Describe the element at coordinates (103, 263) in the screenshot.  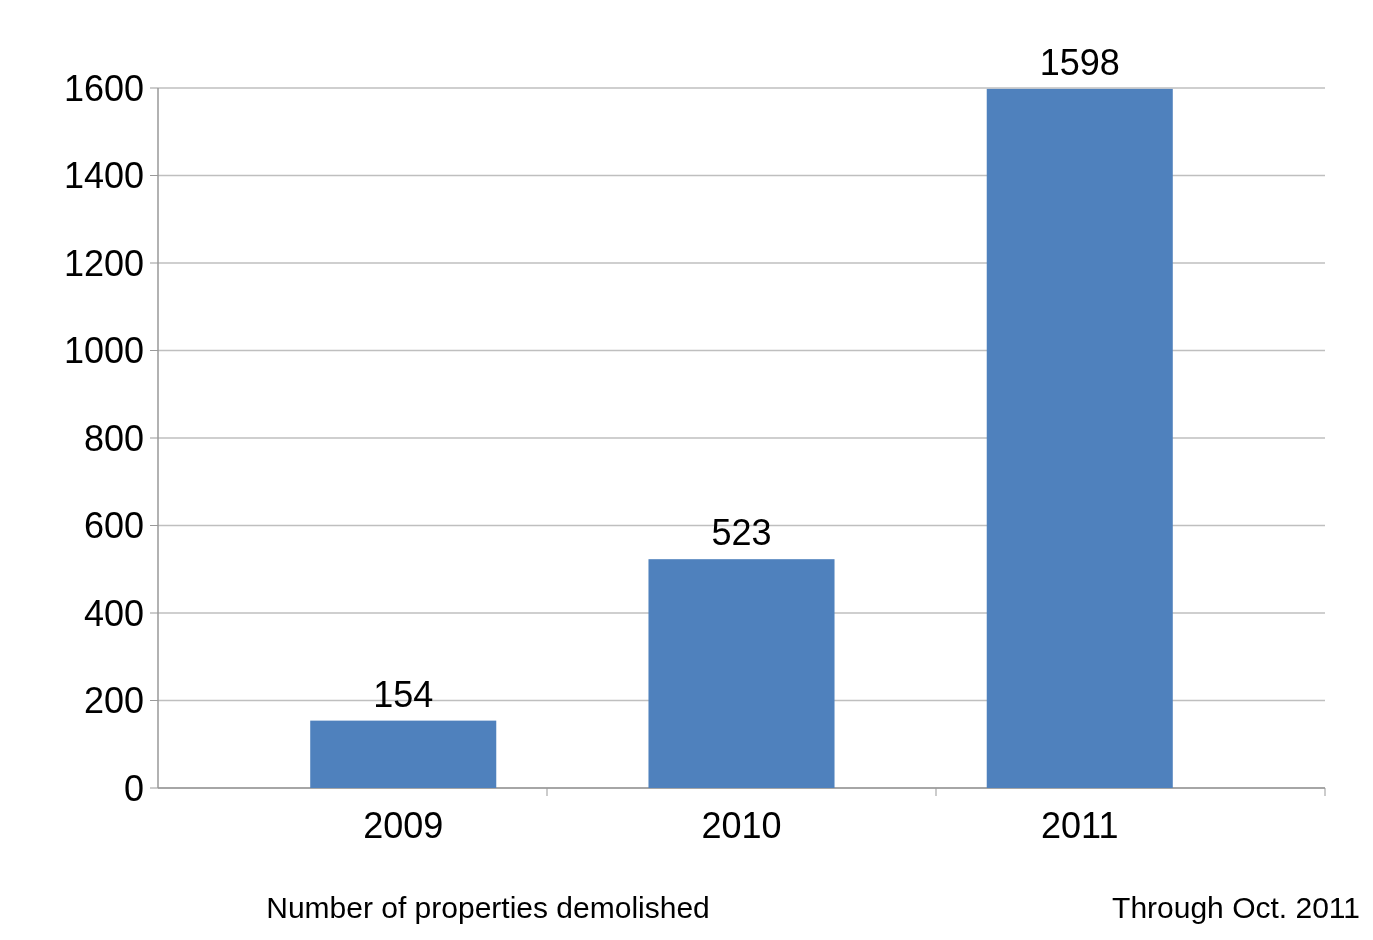
I see `y-tick-label: 1200` at that location.